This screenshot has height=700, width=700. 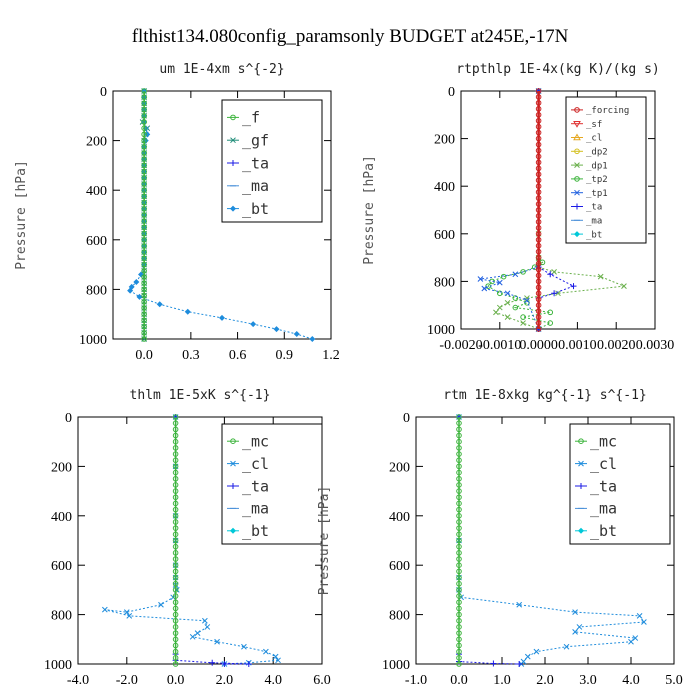 What do you see at coordinates (502, 680) in the screenshot?
I see `x-tick-label: 1.0` at bounding box center [502, 680].